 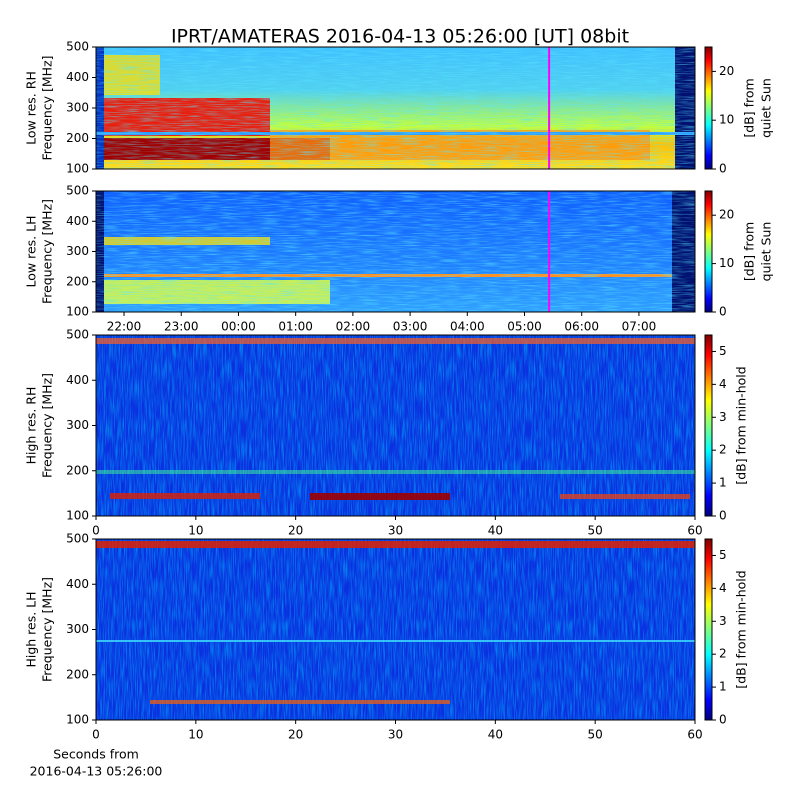 What do you see at coordinates (181, 327) in the screenshot?
I see `x-tick-label: 23:00` at bounding box center [181, 327].